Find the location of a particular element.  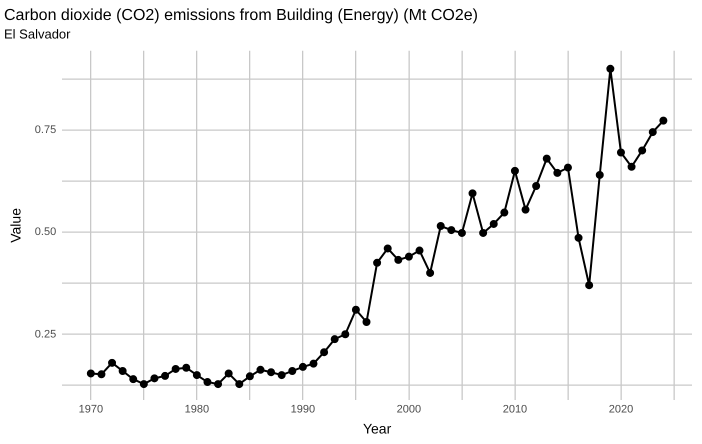

x-tick-label: 2000 is located at coordinates (409, 410).